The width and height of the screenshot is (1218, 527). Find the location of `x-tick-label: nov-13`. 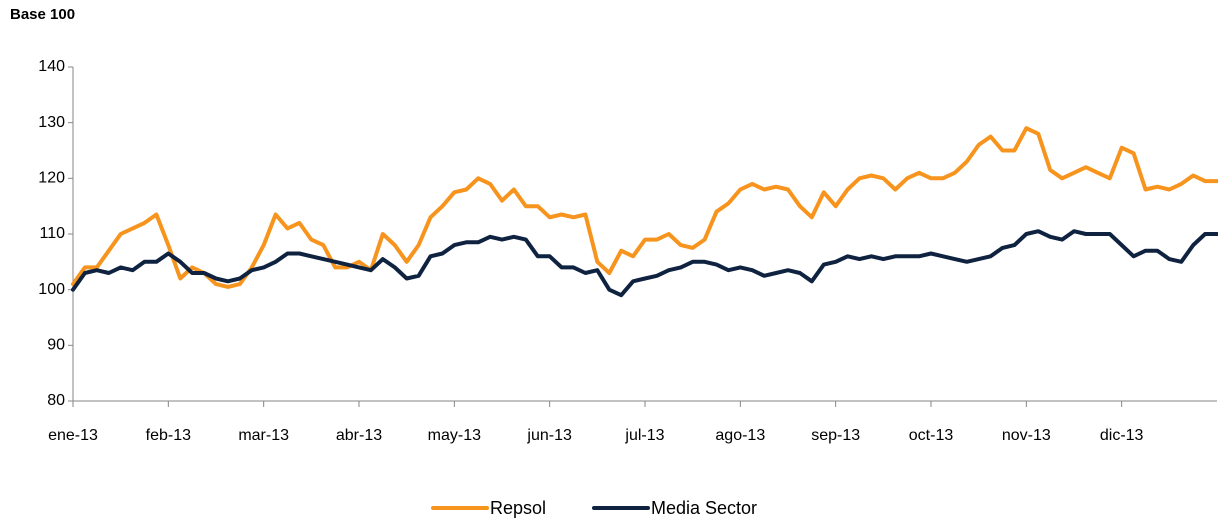

x-tick-label: nov-13 is located at coordinates (1026, 435).